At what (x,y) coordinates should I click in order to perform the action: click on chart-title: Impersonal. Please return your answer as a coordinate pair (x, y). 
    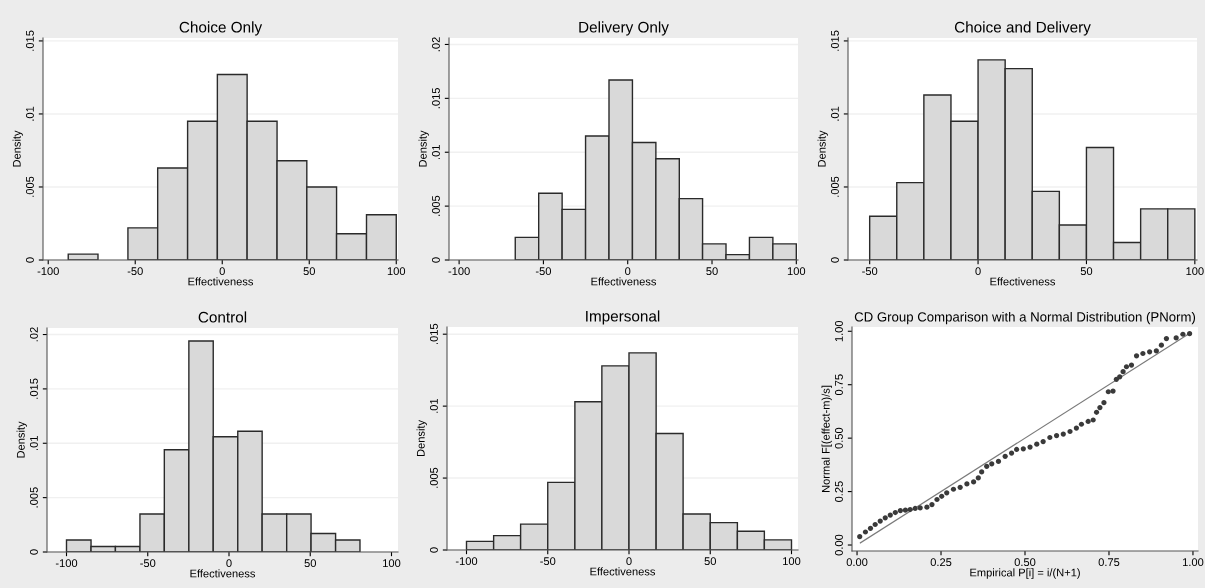
    Looking at the image, I should click on (623, 317).